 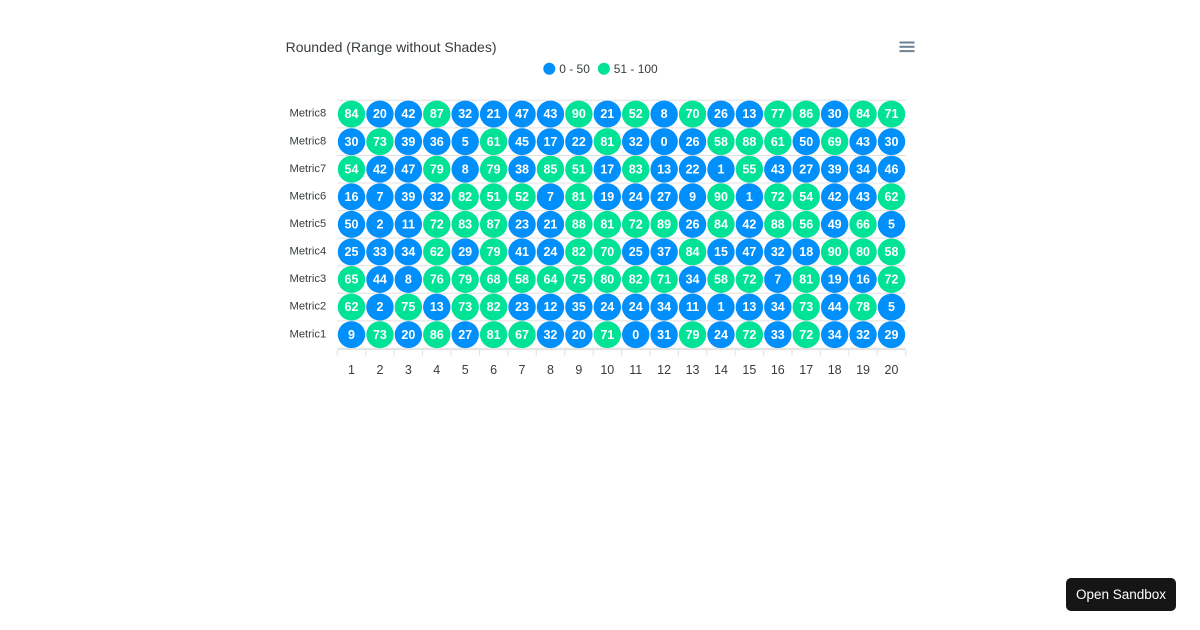 What do you see at coordinates (607, 252) in the screenshot?
I see `svg-text: 70` at bounding box center [607, 252].